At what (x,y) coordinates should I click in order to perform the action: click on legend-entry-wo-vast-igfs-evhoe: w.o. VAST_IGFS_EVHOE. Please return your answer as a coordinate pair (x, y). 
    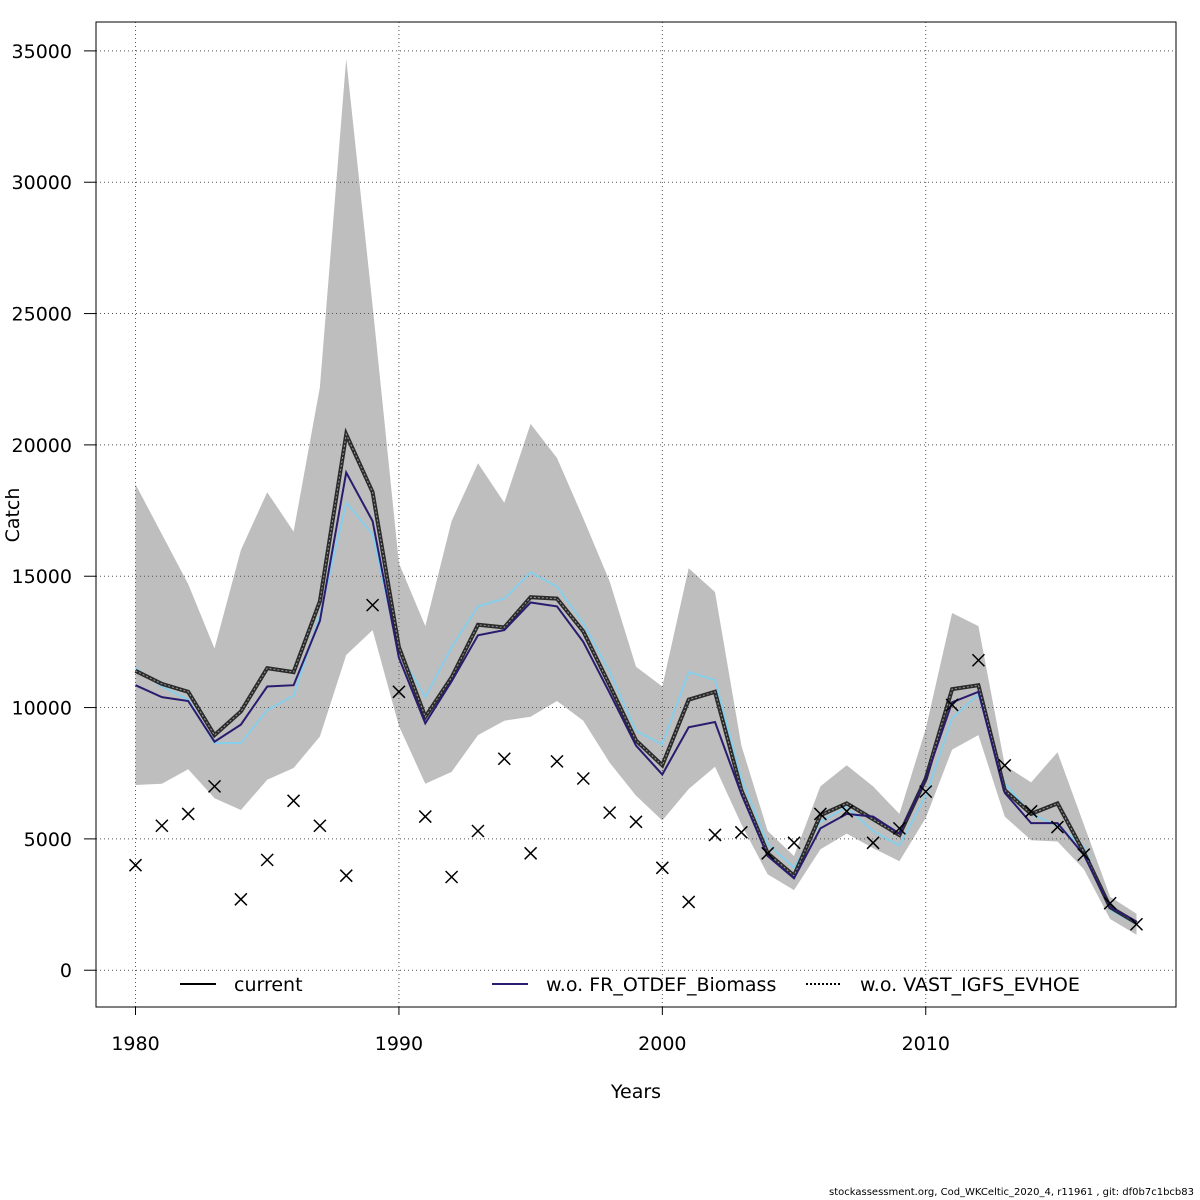
    Looking at the image, I should click on (943, 985).